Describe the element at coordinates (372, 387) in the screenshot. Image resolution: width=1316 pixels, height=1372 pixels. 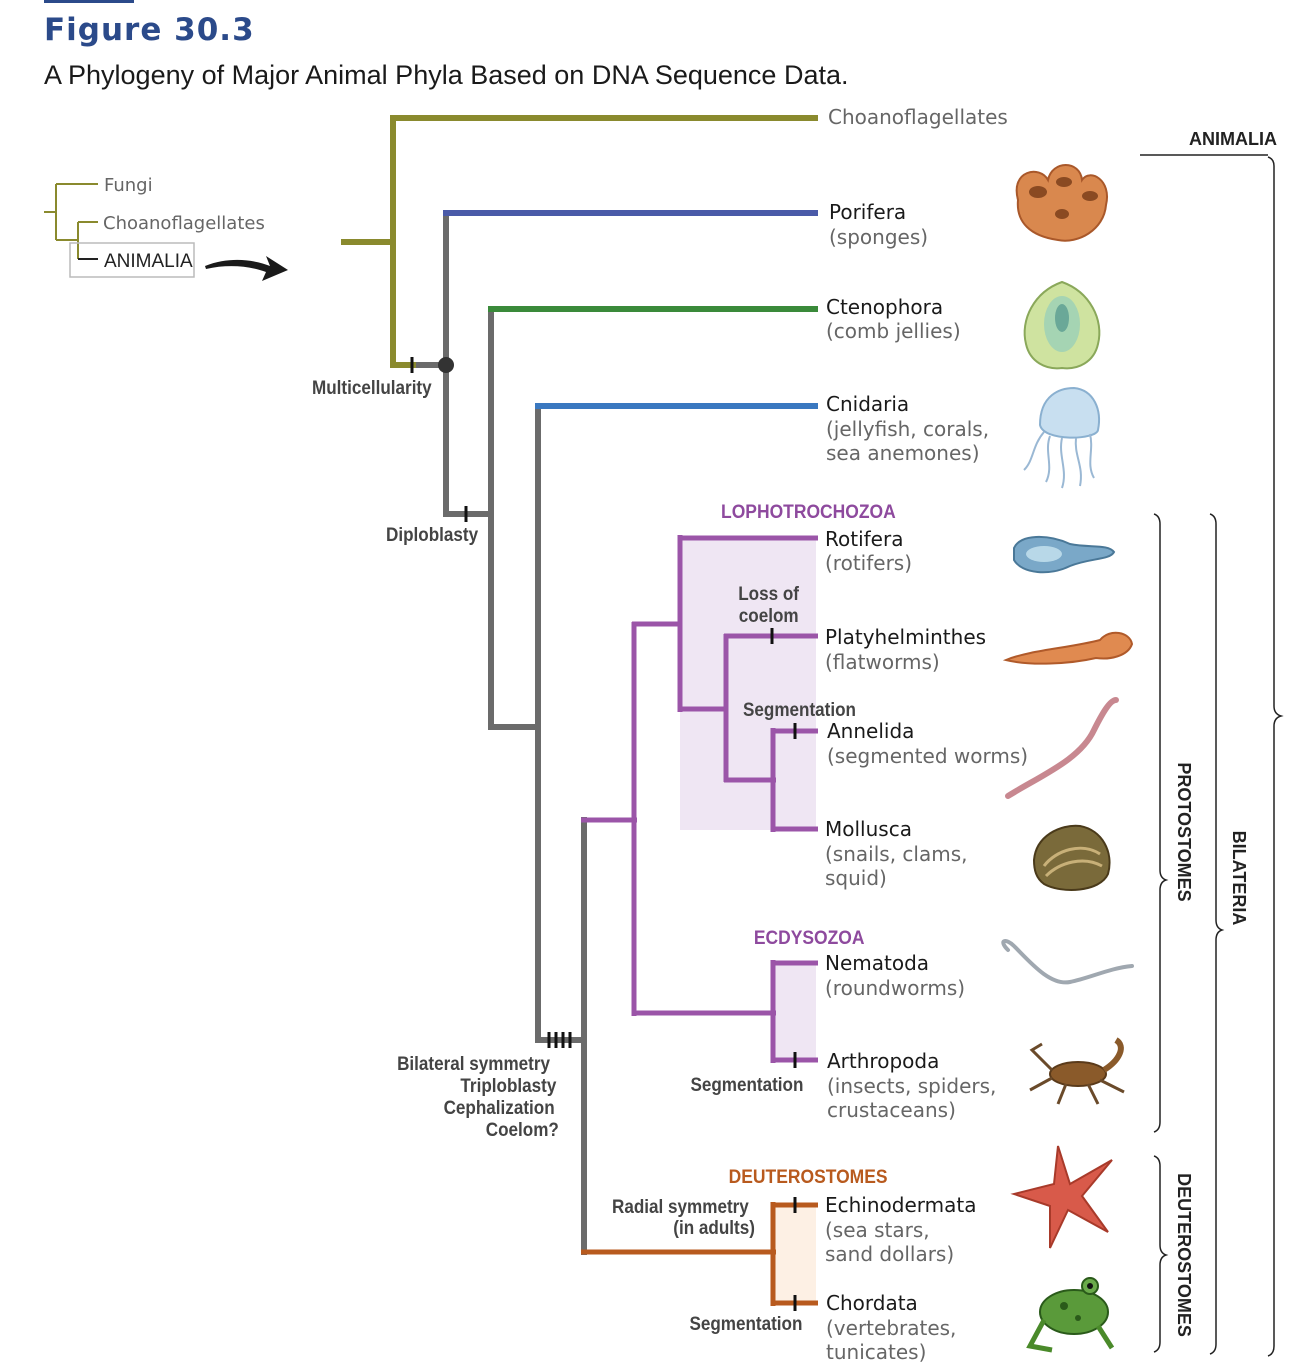
I see `char-multicellularity: Multicellularity` at that location.